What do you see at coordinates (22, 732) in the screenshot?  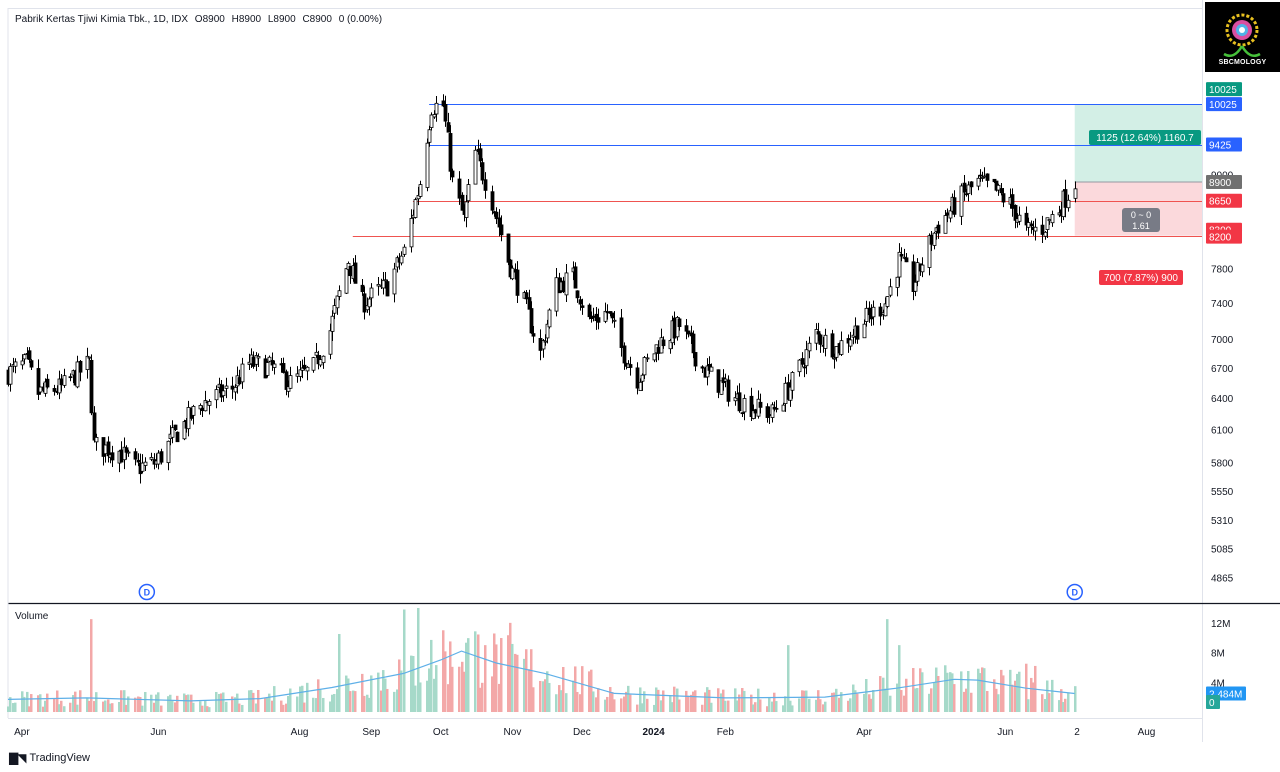 I see `time-tick-label: Apr` at bounding box center [22, 732].